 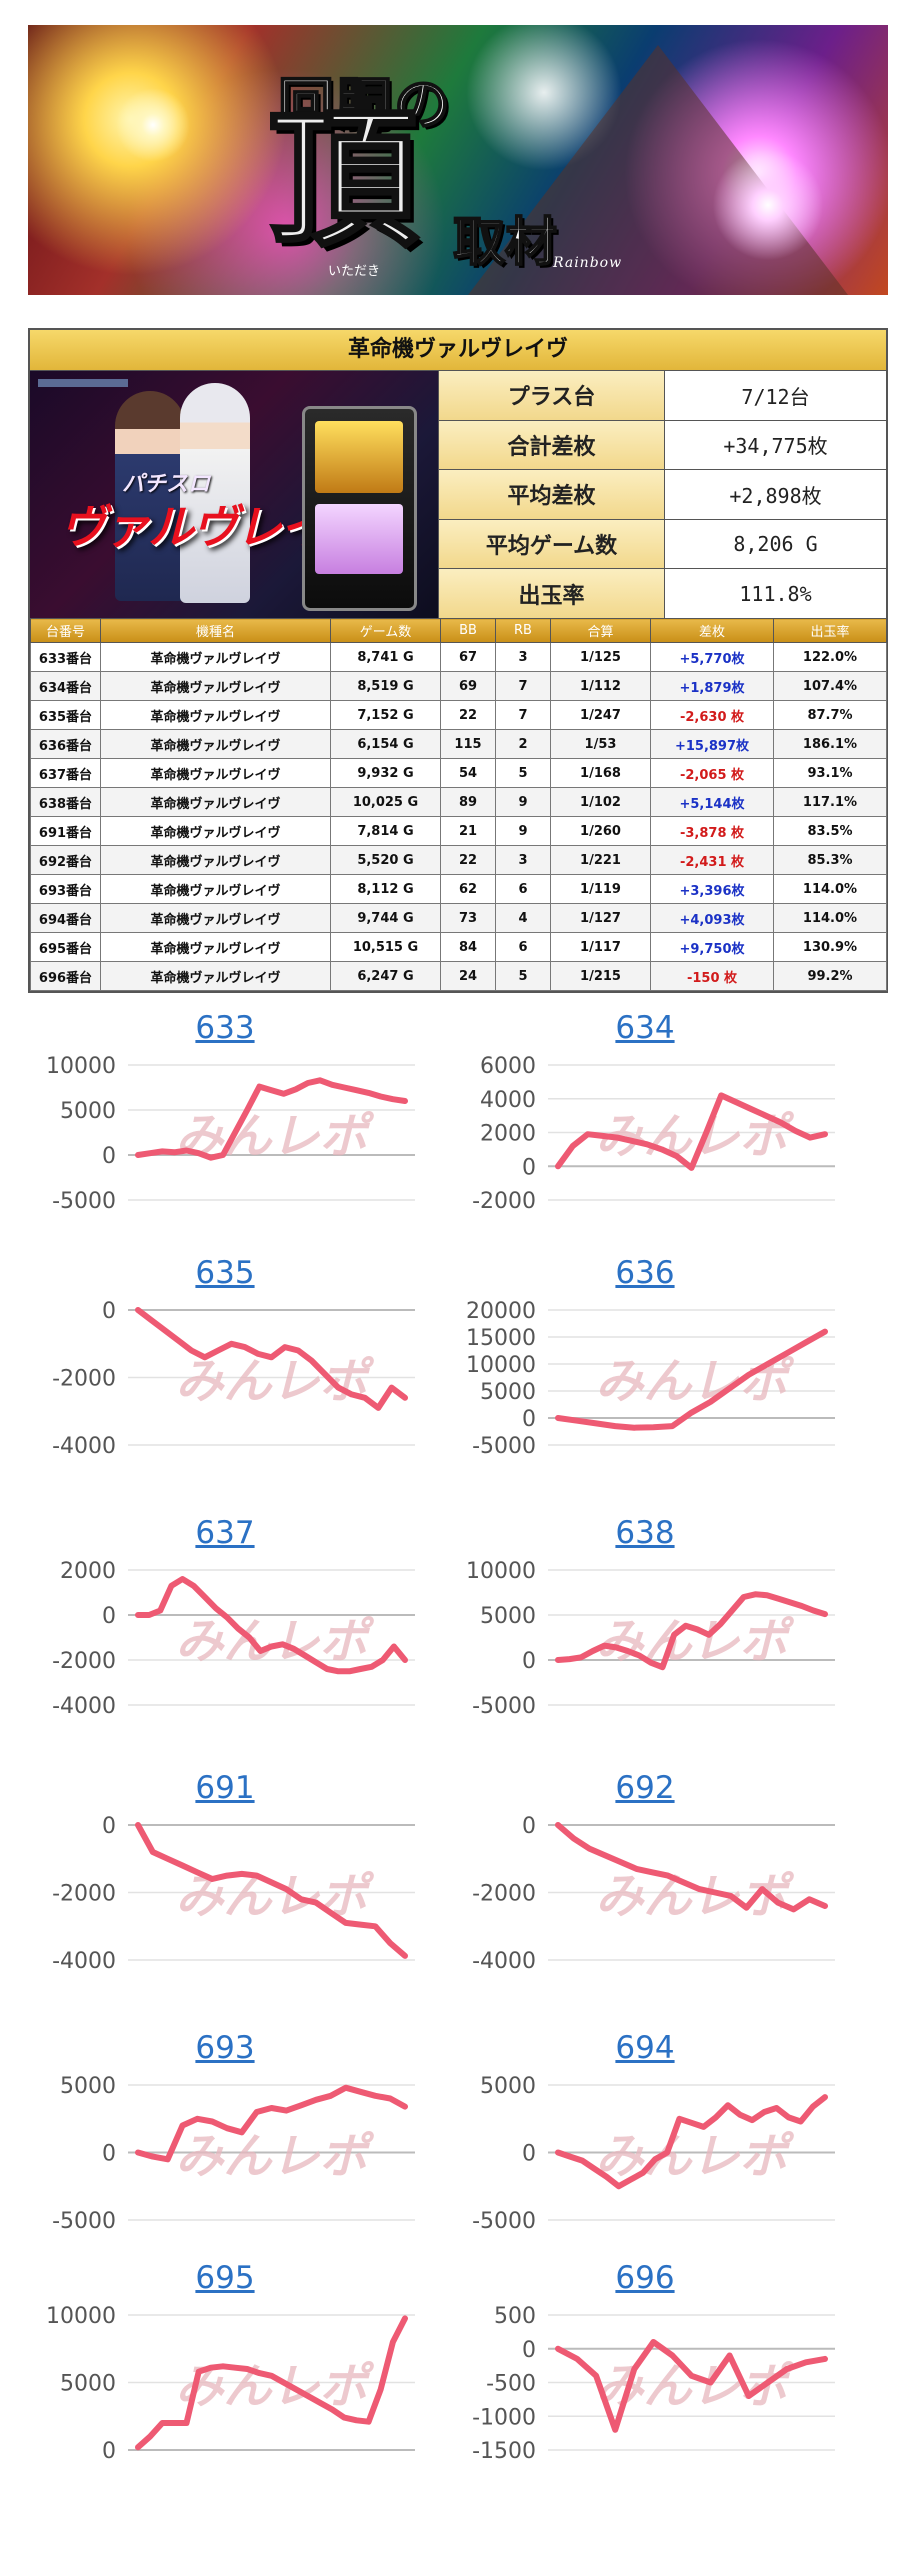 I want to click on table-cell-total: 1/112, so click(x=600, y=686).